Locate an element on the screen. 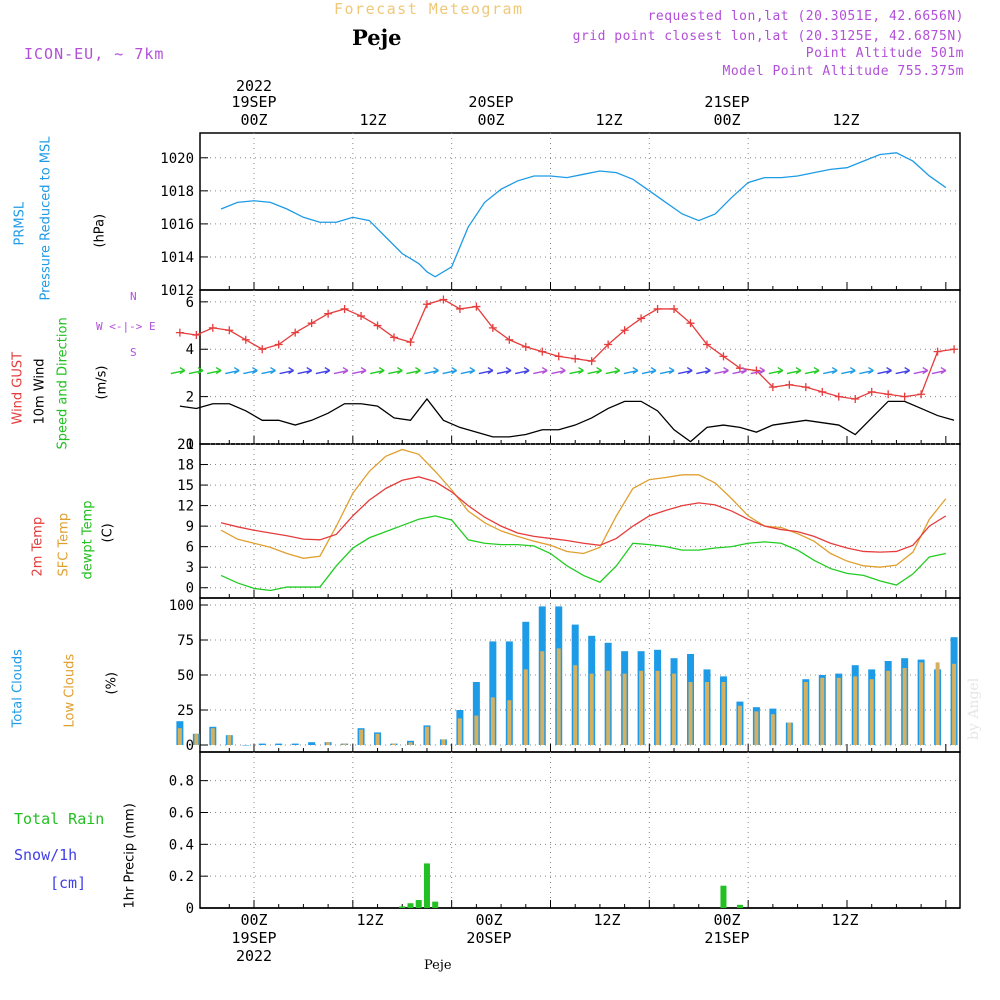  wind-frame is located at coordinates (580, 367).